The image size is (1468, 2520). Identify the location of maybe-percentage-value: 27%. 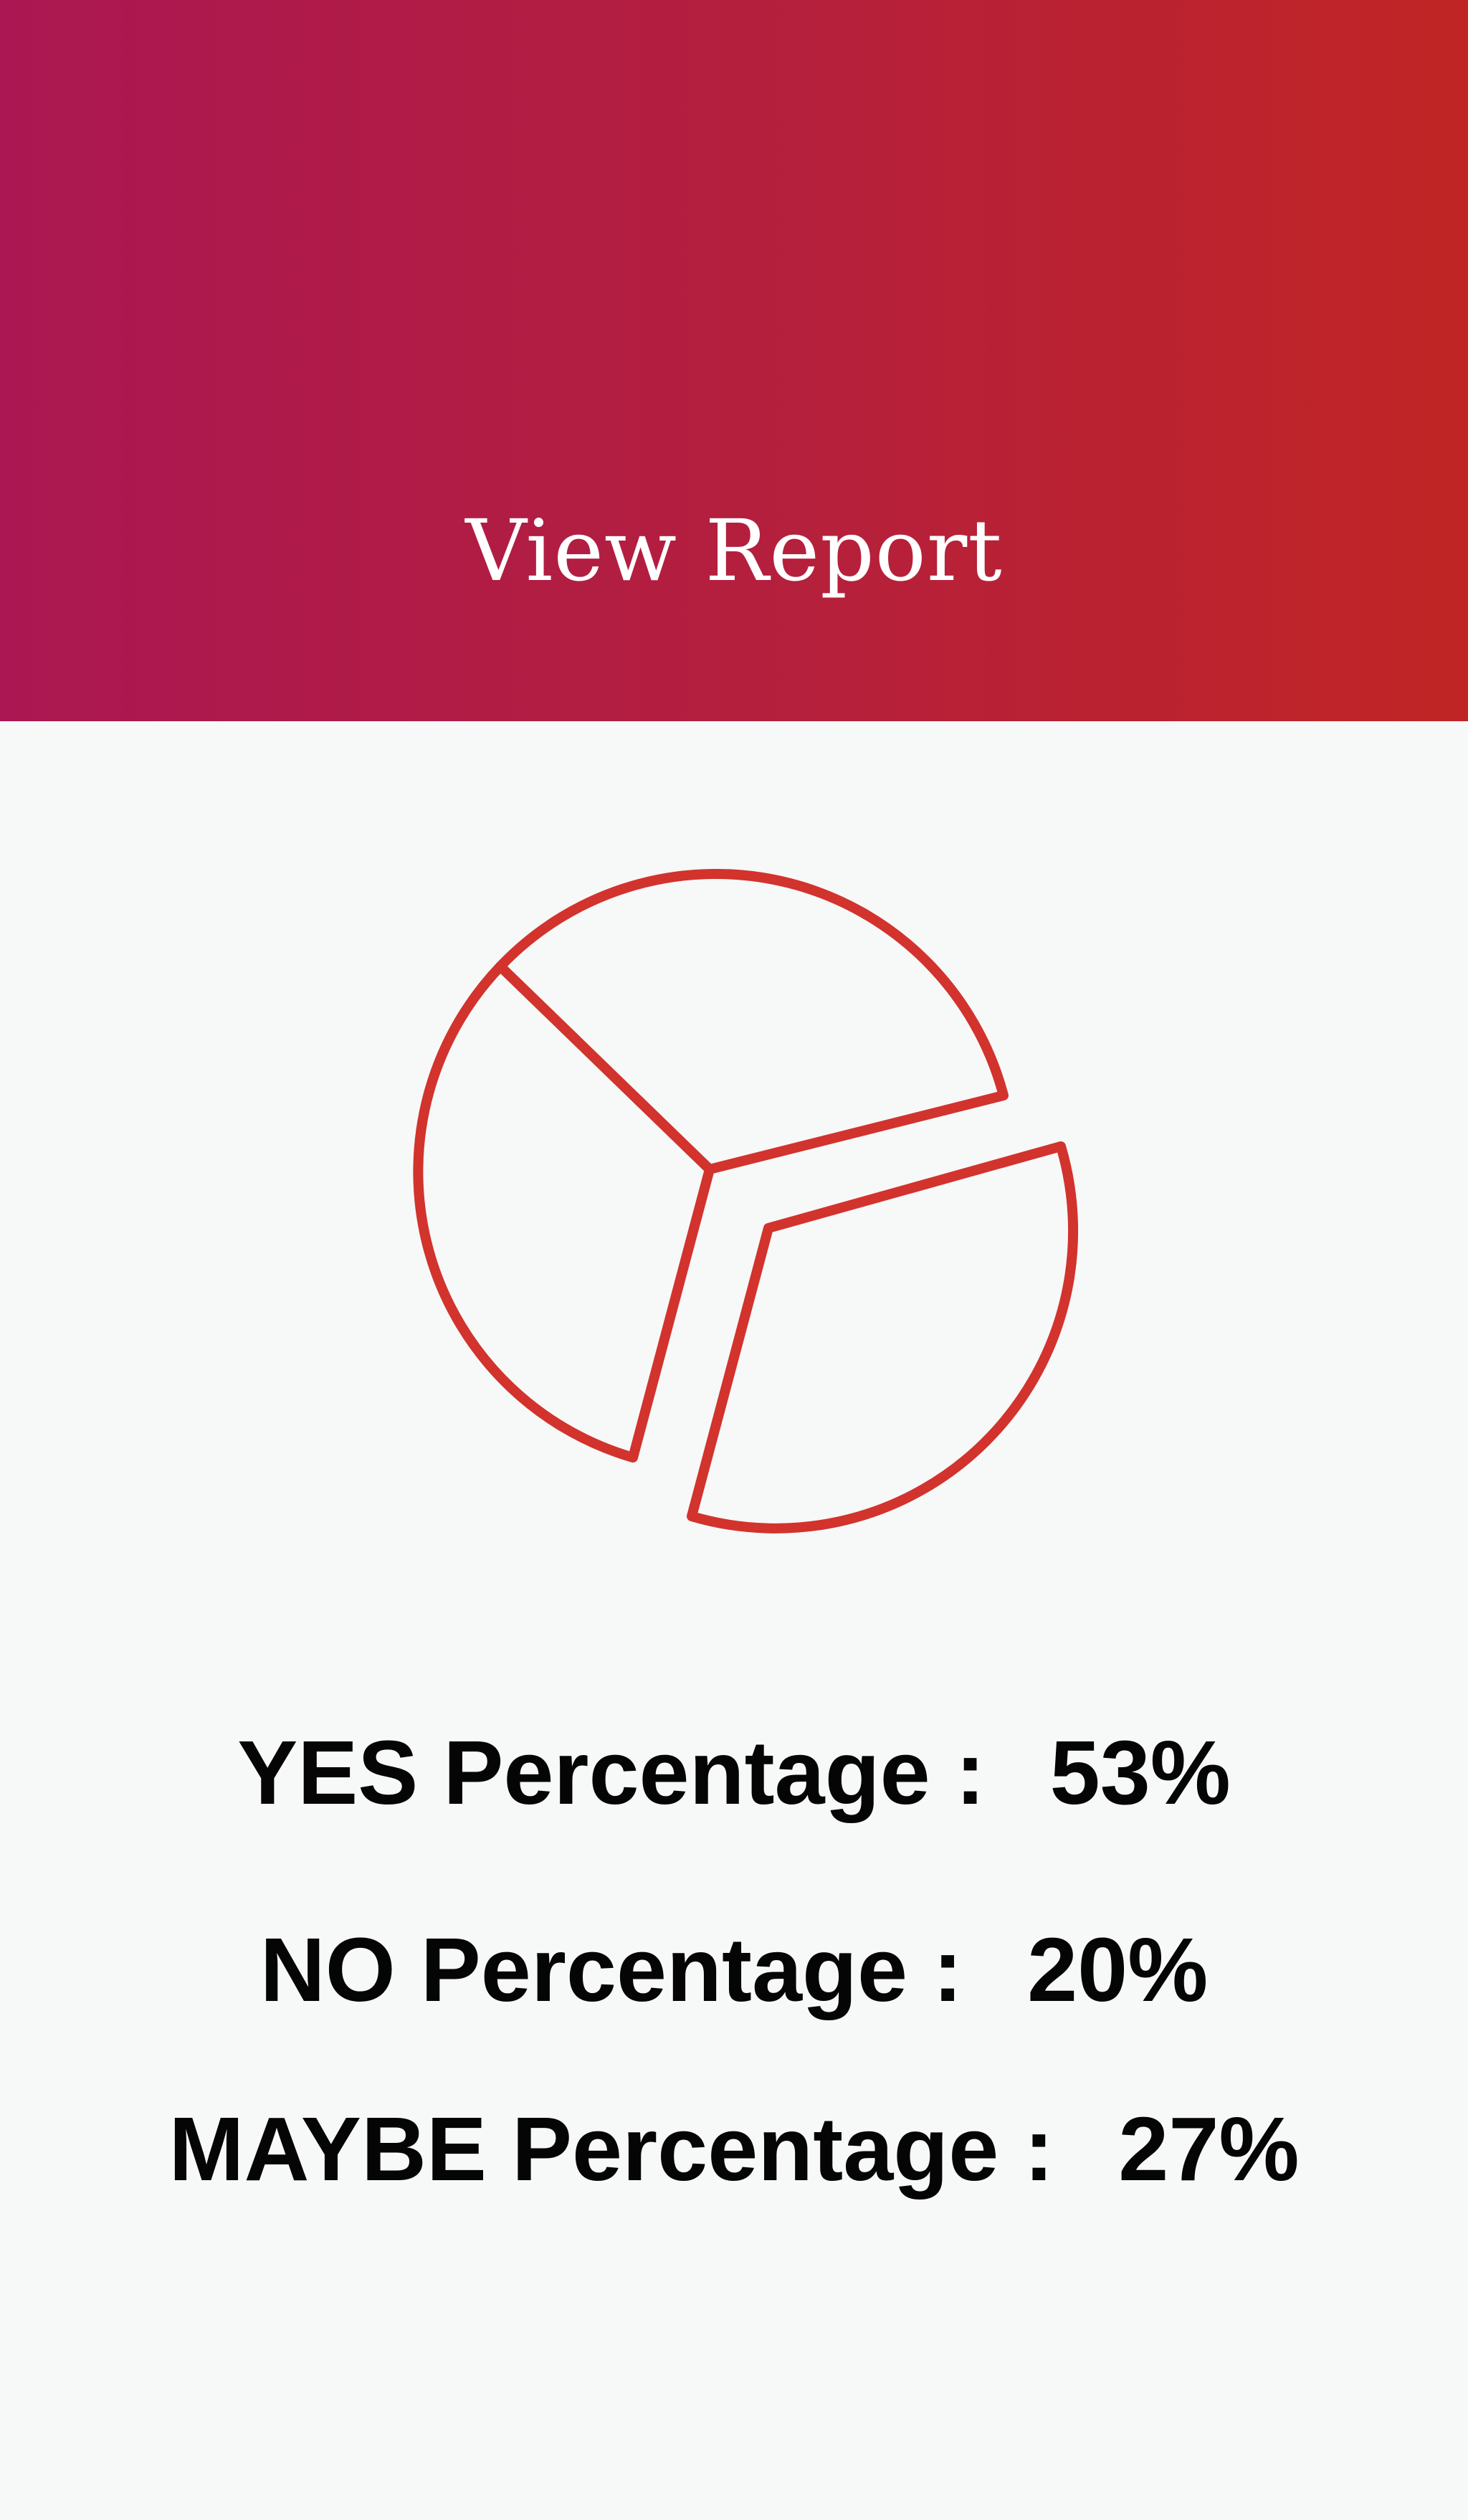
(1209, 2149).